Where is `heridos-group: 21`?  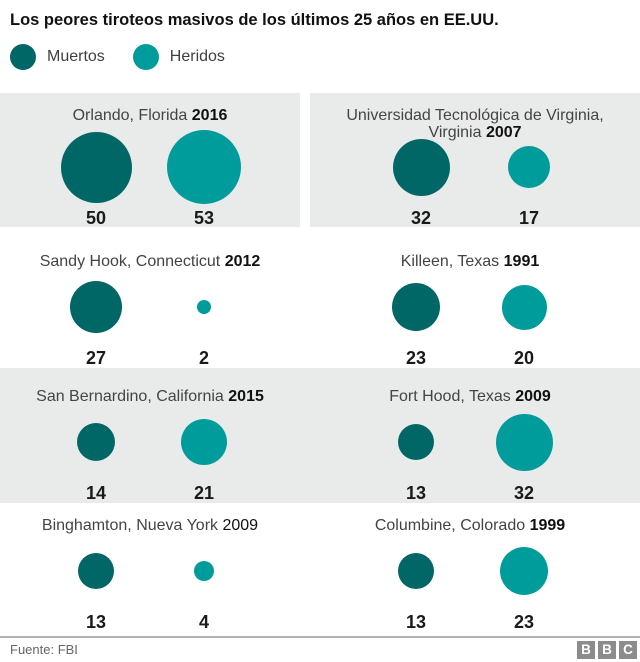 heridos-group: 21 is located at coordinates (204, 455).